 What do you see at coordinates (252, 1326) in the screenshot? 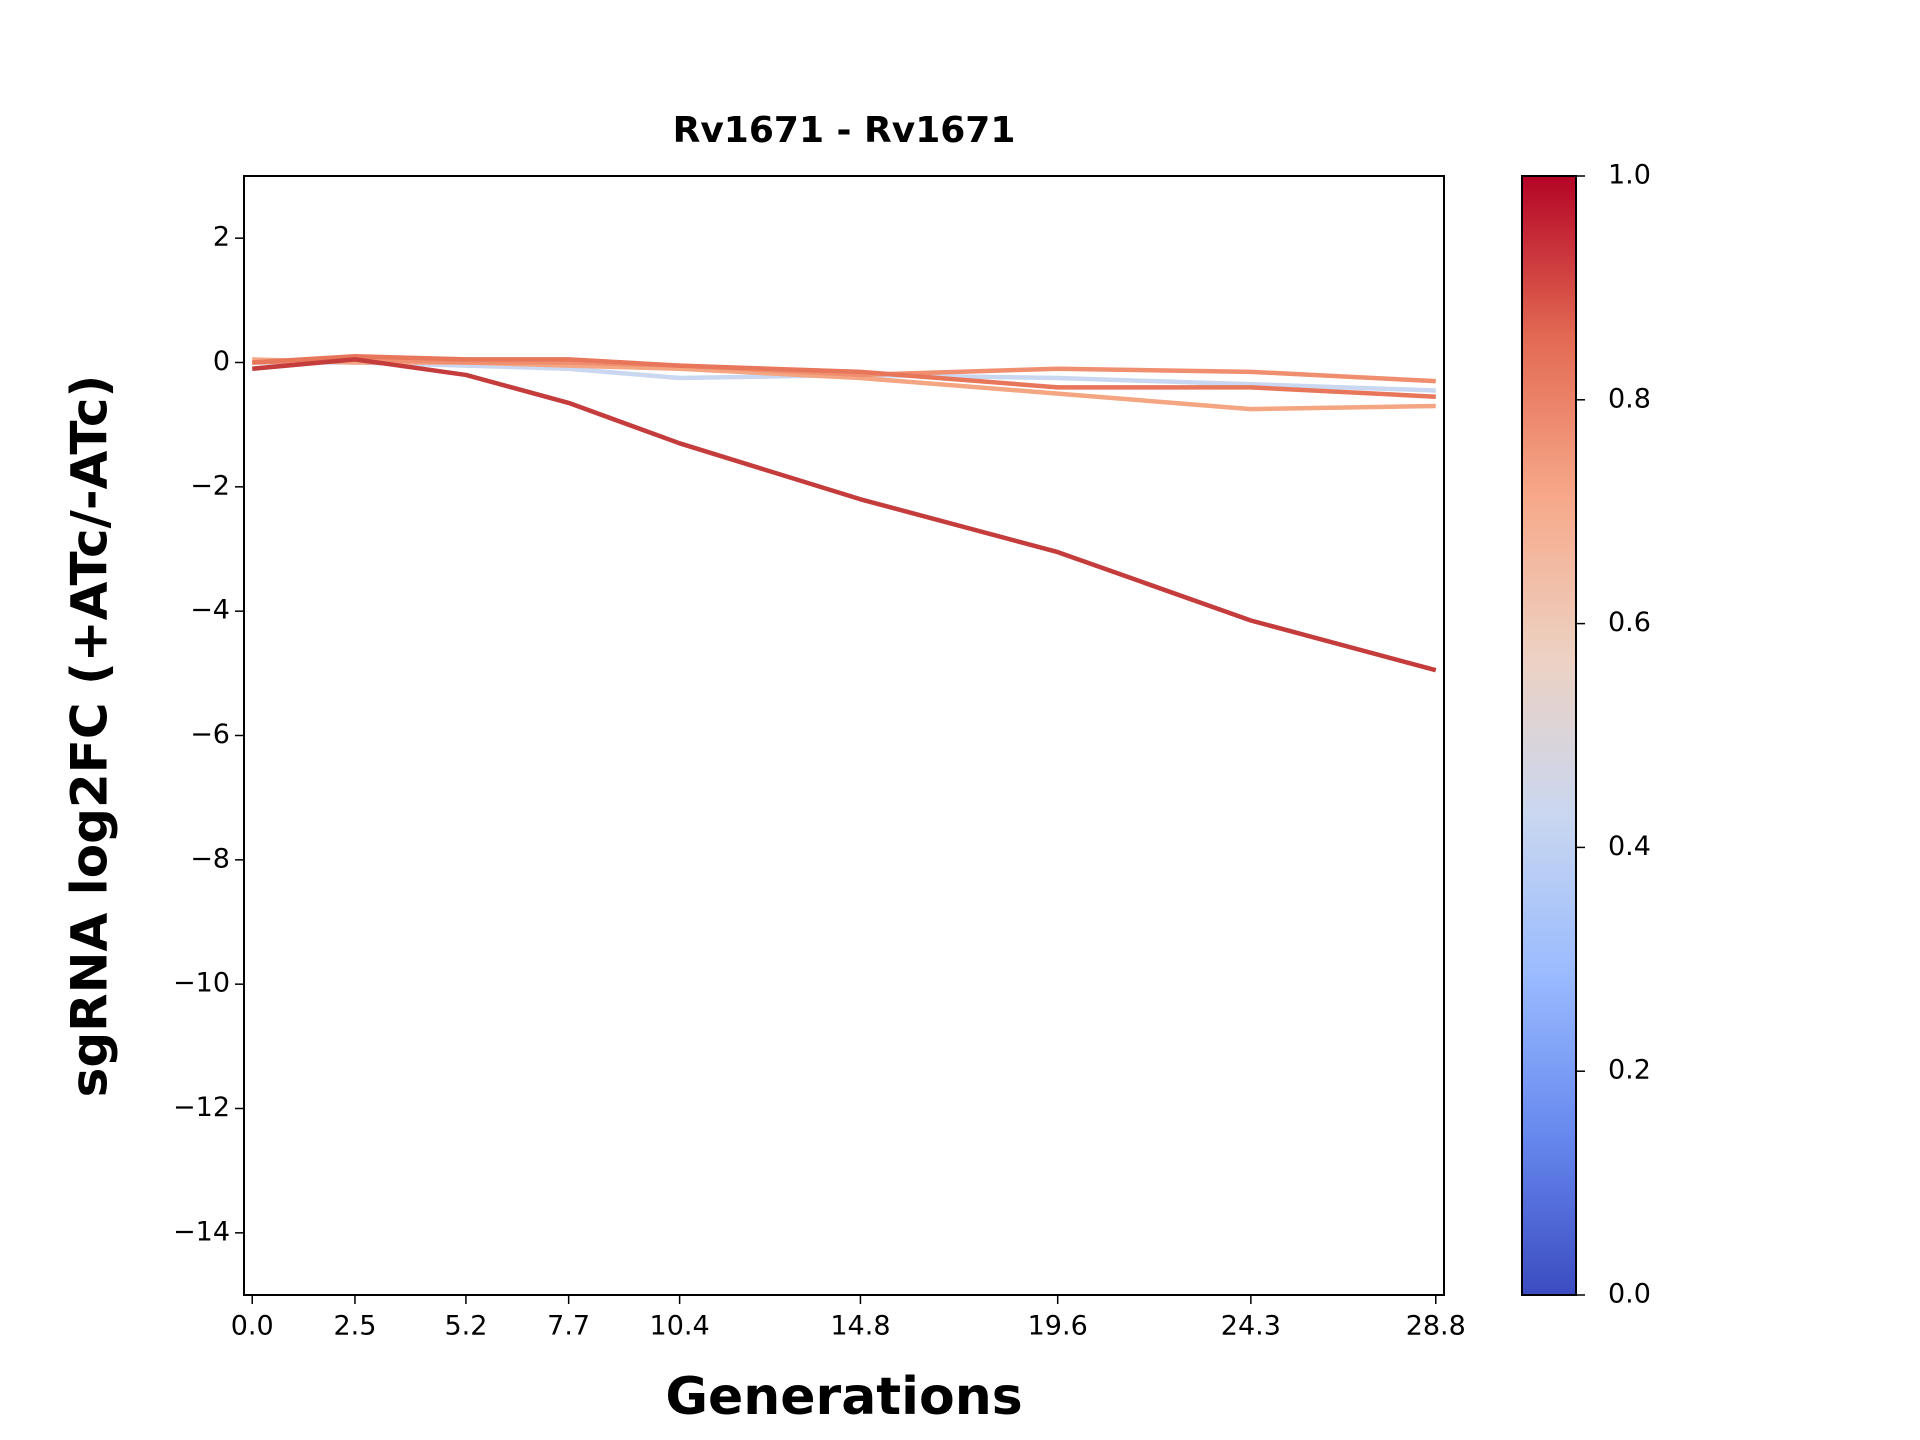
I see `x-tick-label: 0.0` at bounding box center [252, 1326].